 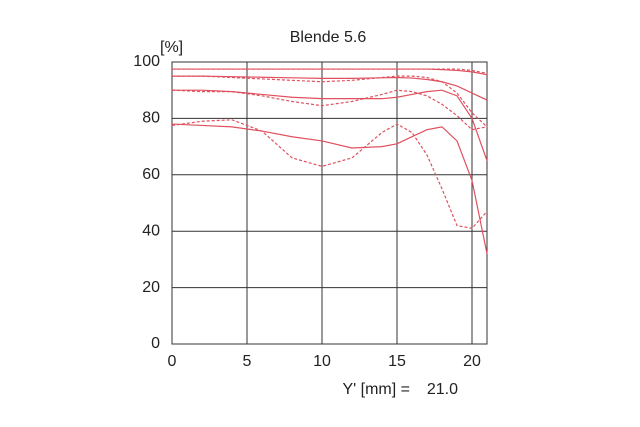 I want to click on x-tick-label: 10, so click(x=322, y=361).